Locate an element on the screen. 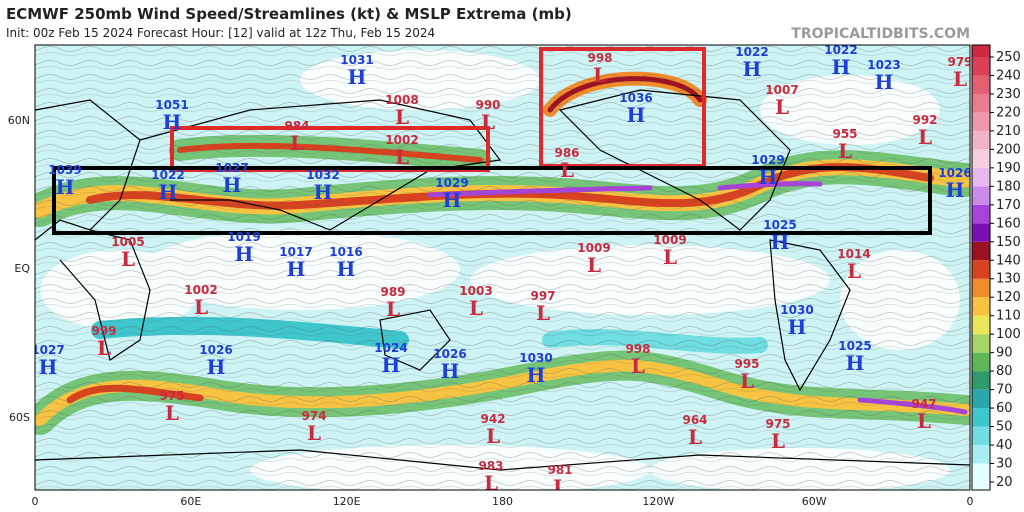 The image size is (1024, 512). y-axis-label: EQ is located at coordinates (22, 268).